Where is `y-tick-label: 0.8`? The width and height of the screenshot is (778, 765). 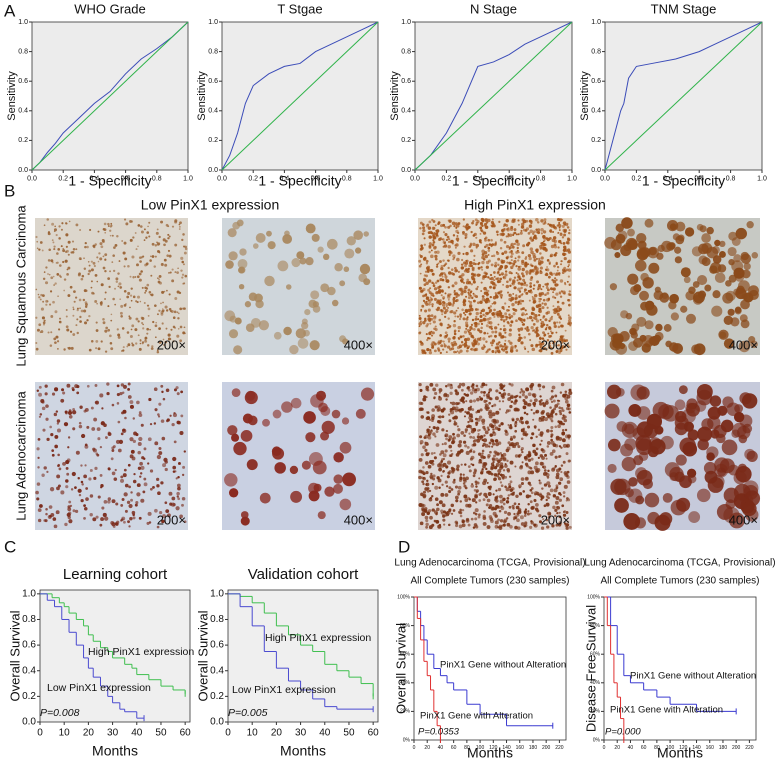 y-tick-label: 0.8 is located at coordinates (596, 51).